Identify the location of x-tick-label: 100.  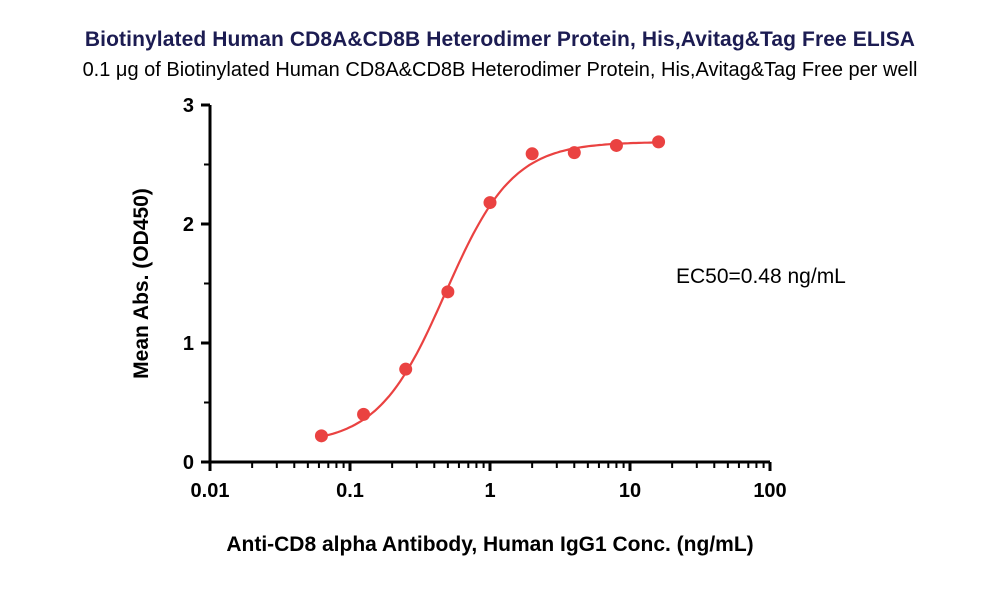
(769, 491).